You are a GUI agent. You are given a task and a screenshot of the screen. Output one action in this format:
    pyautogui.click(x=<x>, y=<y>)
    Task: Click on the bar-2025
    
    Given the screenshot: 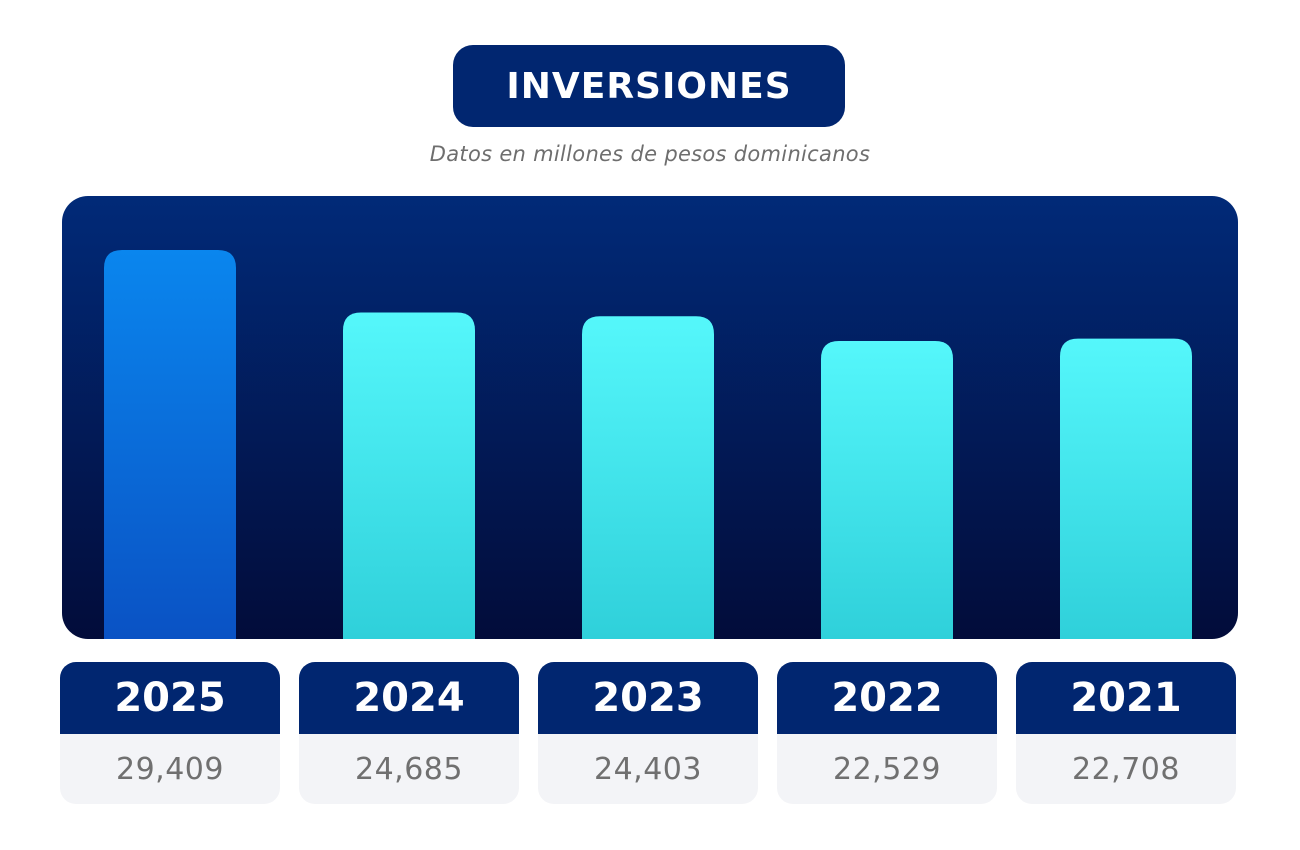 What is the action you would take?
    pyautogui.click(x=170, y=444)
    